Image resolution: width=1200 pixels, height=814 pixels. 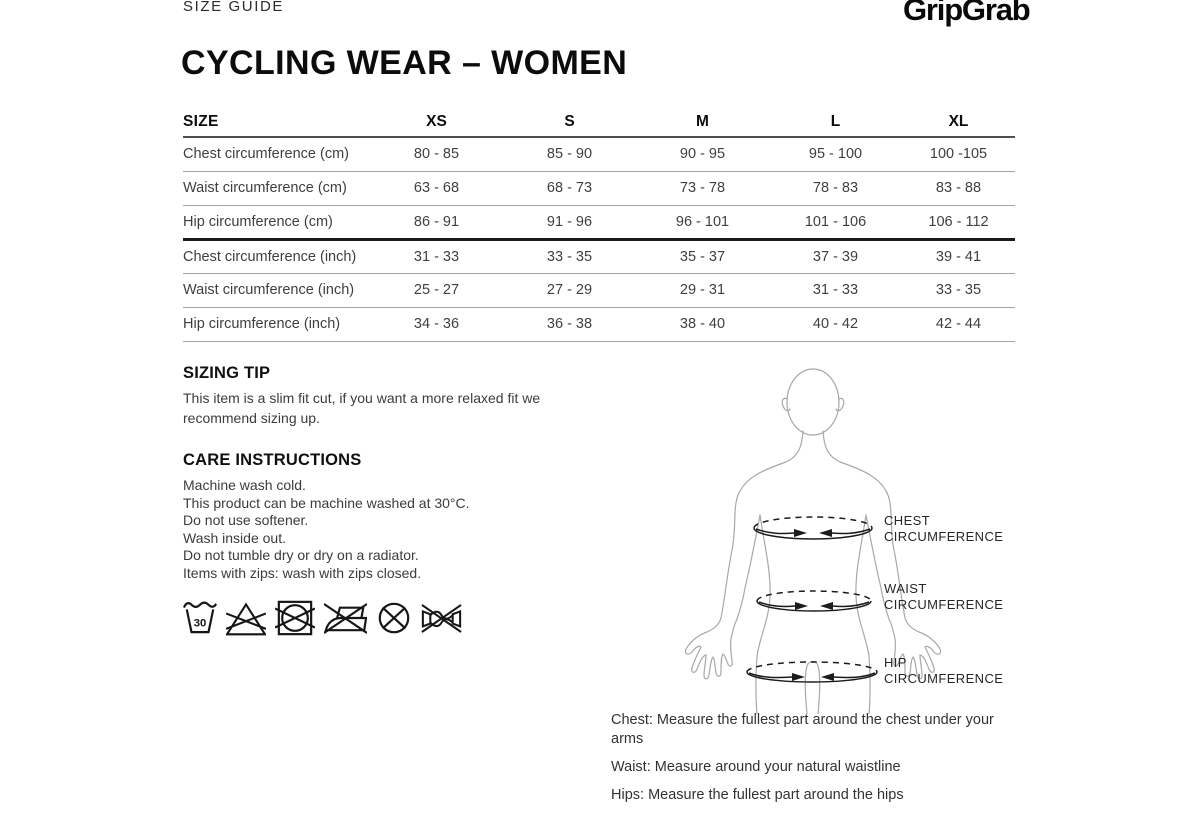 What do you see at coordinates (436, 123) in the screenshot?
I see `column-header-xs: XS` at bounding box center [436, 123].